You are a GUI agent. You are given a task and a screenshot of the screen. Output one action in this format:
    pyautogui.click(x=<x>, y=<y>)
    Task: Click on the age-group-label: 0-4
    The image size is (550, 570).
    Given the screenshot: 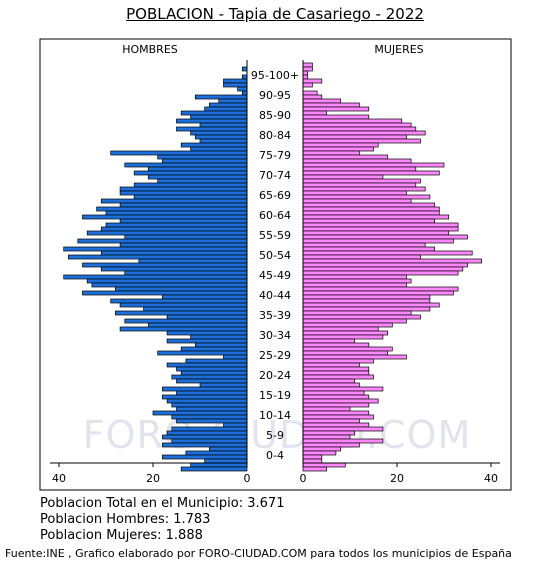 What is the action you would take?
    pyautogui.click(x=275, y=455)
    